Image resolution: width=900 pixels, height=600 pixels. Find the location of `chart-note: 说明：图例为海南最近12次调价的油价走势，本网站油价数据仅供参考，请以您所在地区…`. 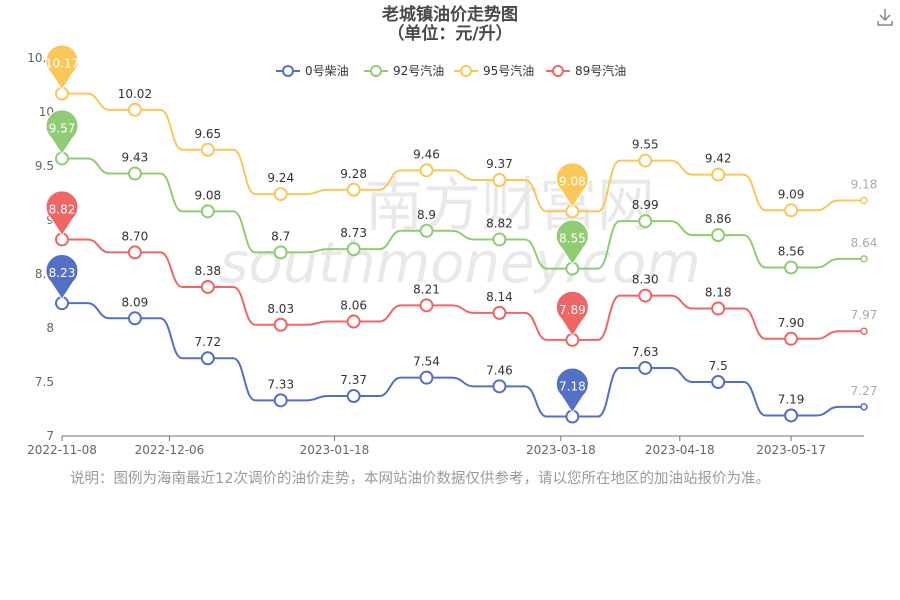

chart-note: 说明：图例为海南最近12次调价的油价走势，本网站油价数据仅供参考，请以您所在地区… is located at coordinates (420, 479).